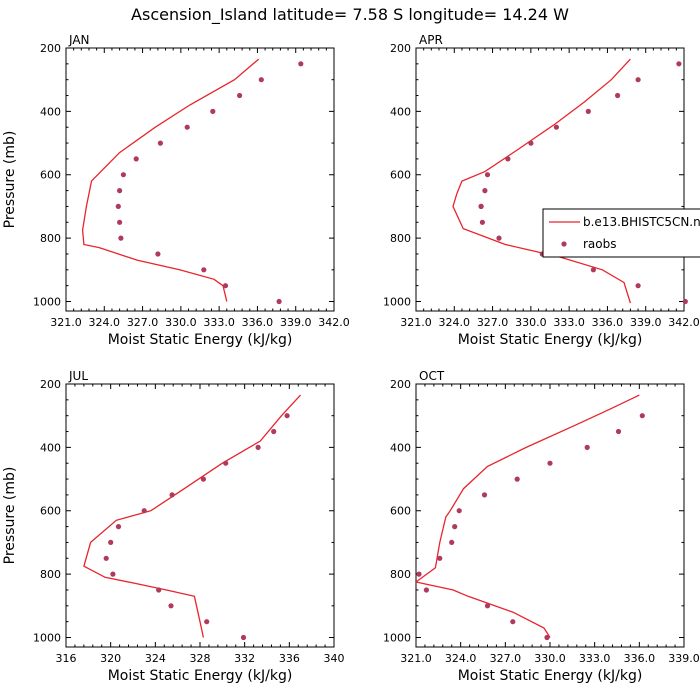 The width and height of the screenshot is (700, 700). I want to click on x-tick-label-jul: 324, so click(155, 658).